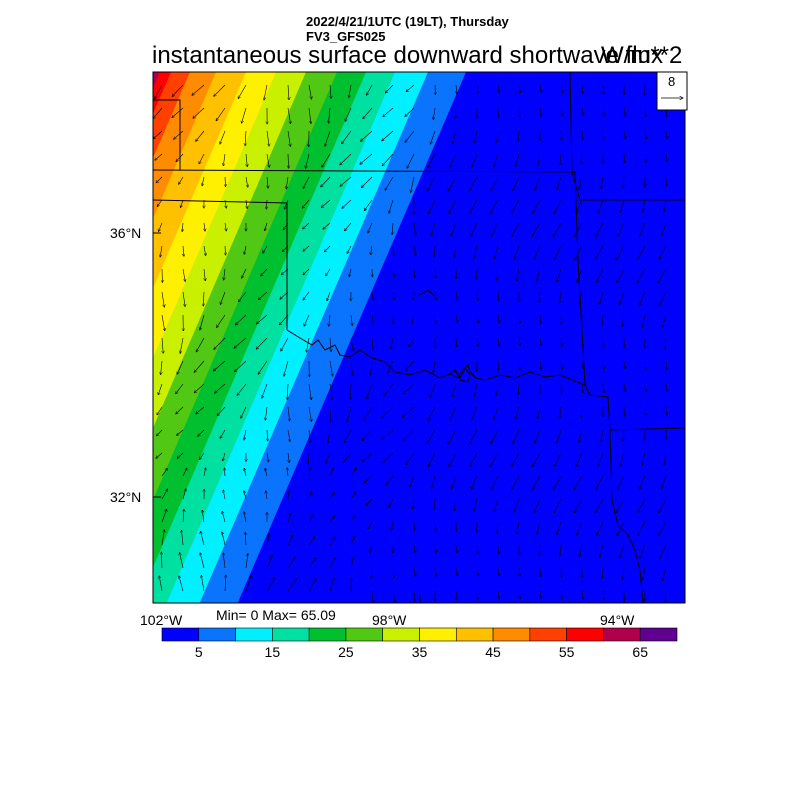 The width and height of the screenshot is (800, 800). What do you see at coordinates (276, 615) in the screenshot?
I see `min-max-label: Min= 0 Max= 65.09` at bounding box center [276, 615].